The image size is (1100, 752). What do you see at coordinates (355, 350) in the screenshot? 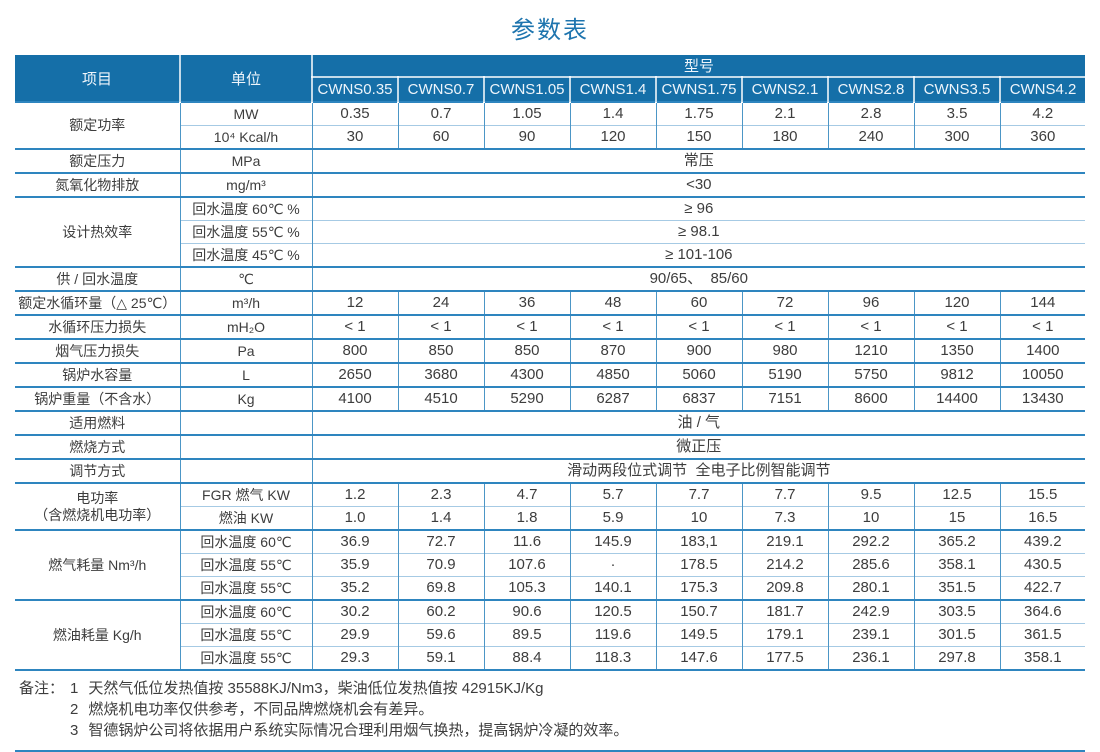
I see `value-cell: 800` at bounding box center [355, 350].